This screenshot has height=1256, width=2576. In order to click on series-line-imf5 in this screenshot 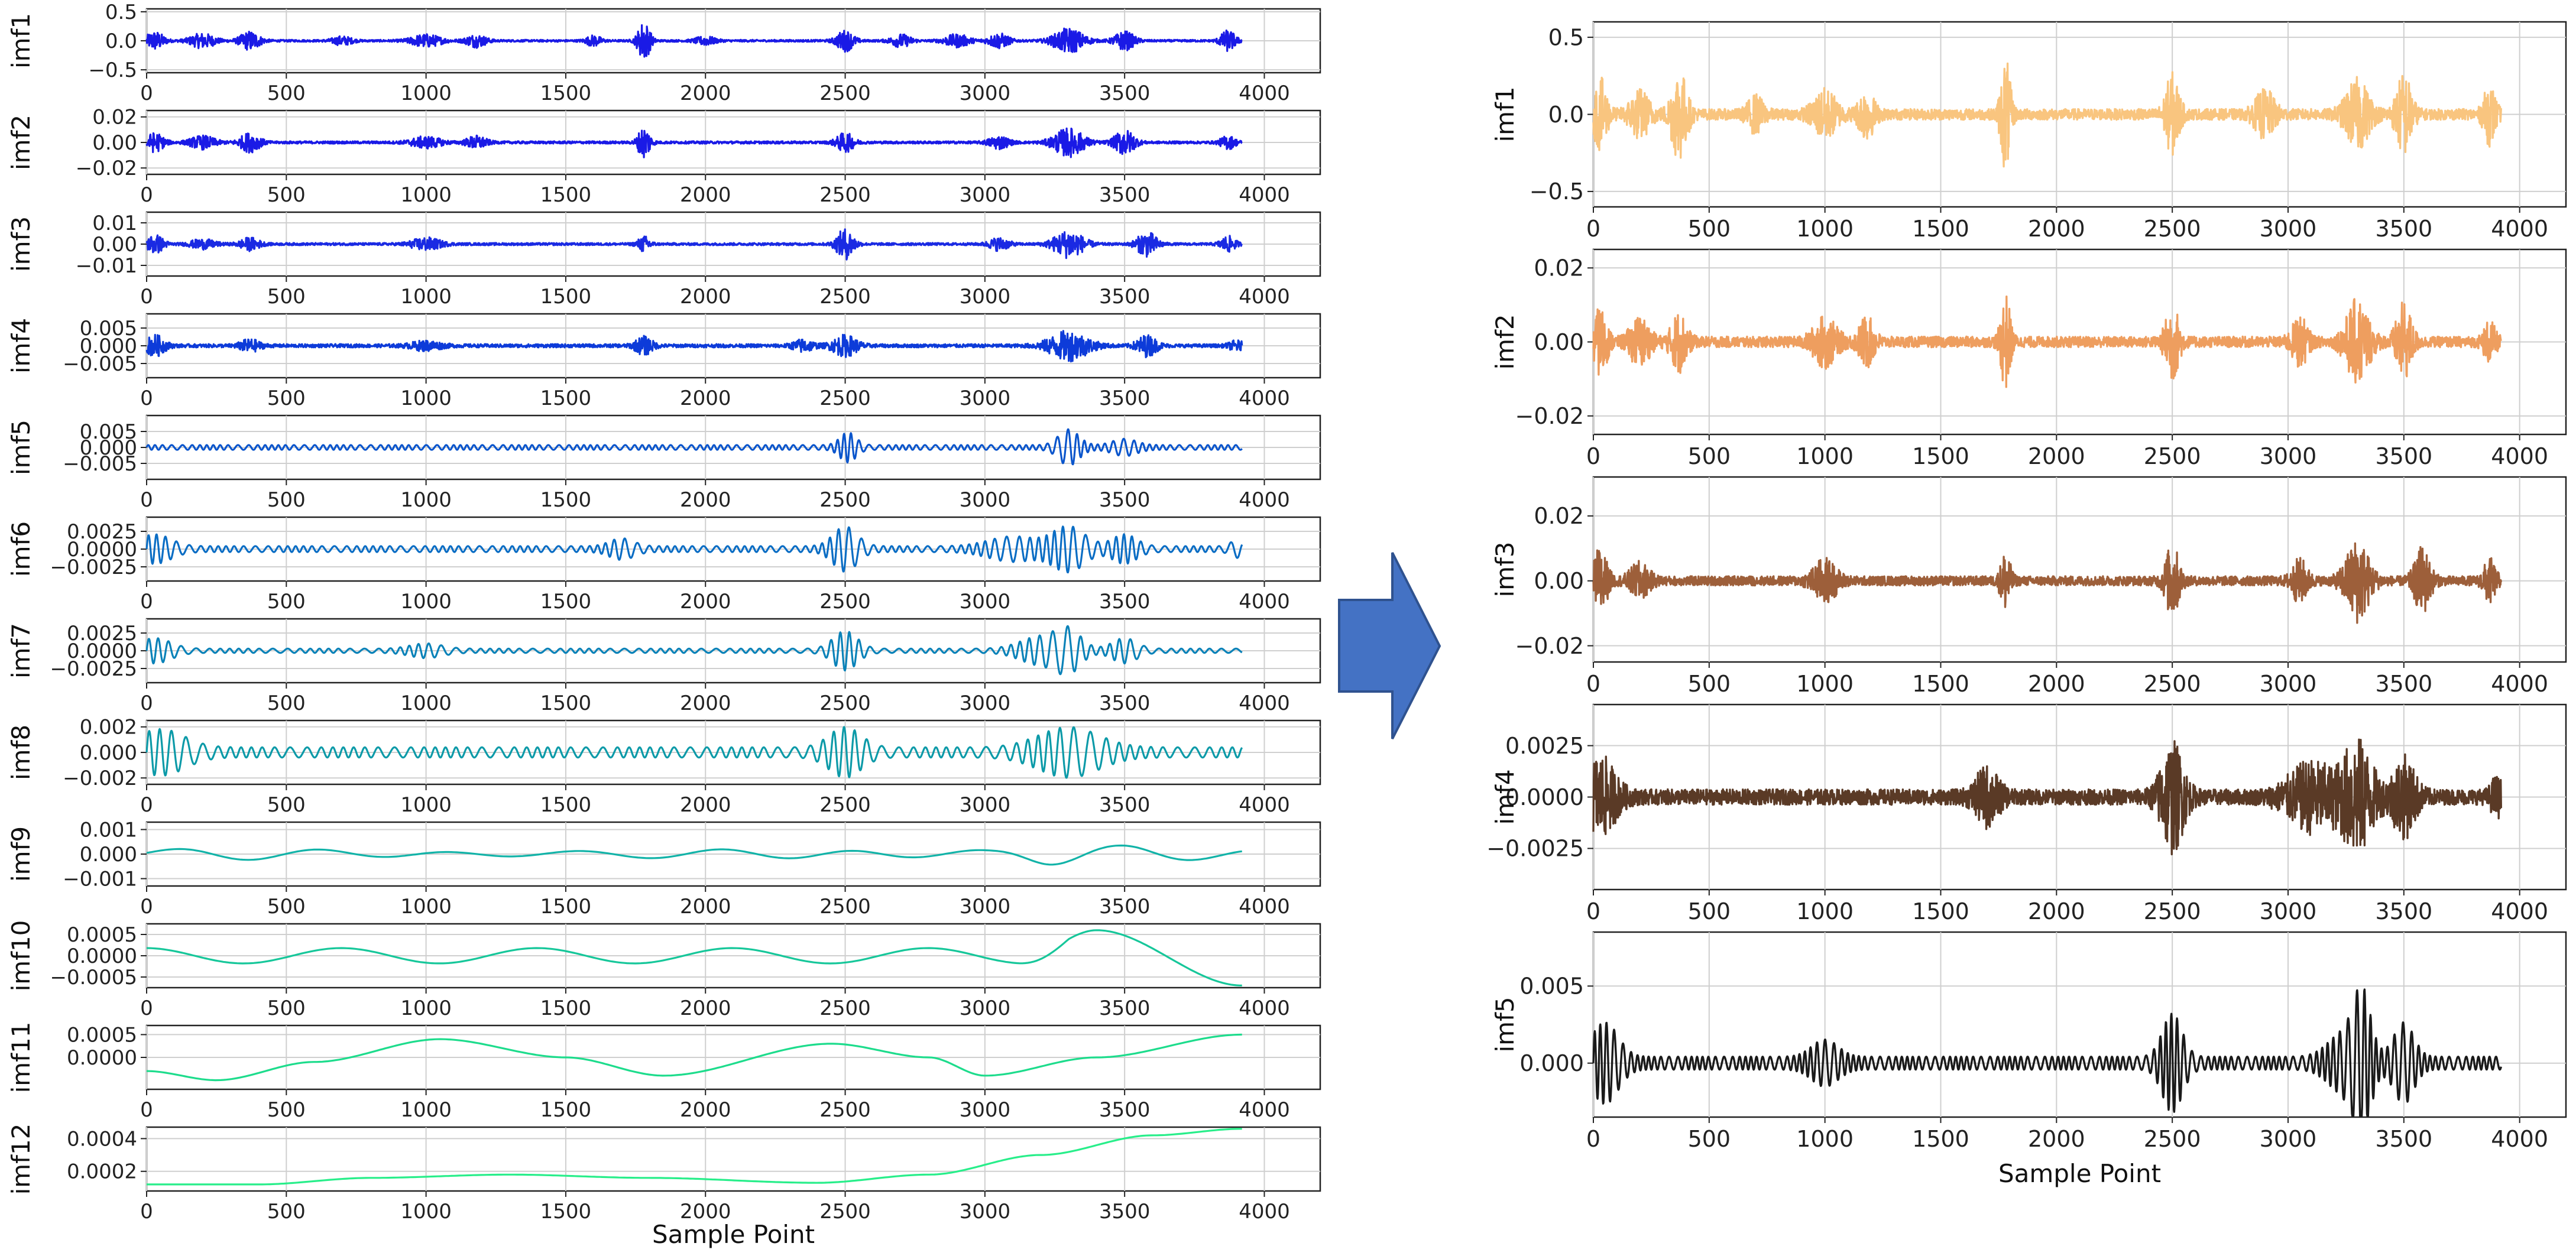, I will do `click(2047, 1052)`.